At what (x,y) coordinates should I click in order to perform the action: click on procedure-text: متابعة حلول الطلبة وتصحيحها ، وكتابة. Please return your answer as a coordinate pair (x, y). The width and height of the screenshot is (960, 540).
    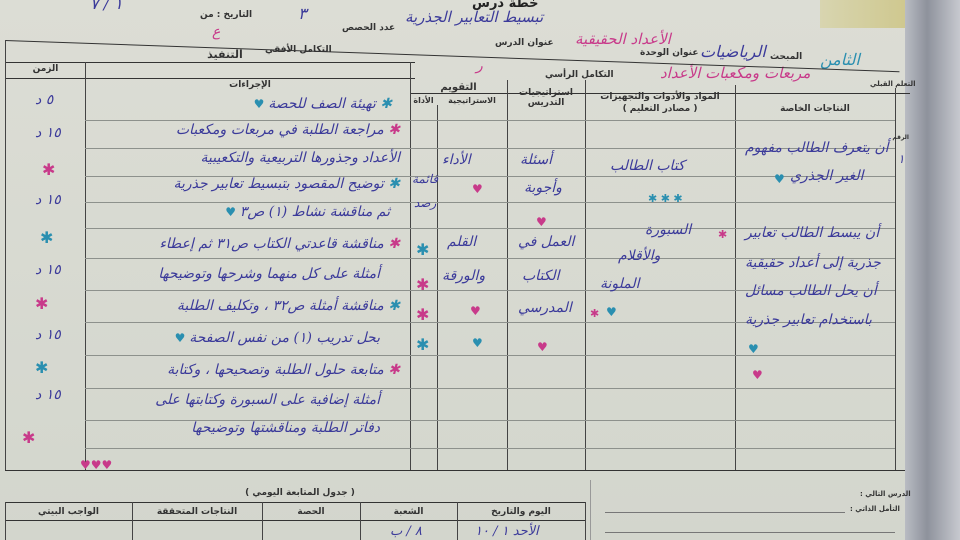
    Looking at the image, I should click on (275, 370).